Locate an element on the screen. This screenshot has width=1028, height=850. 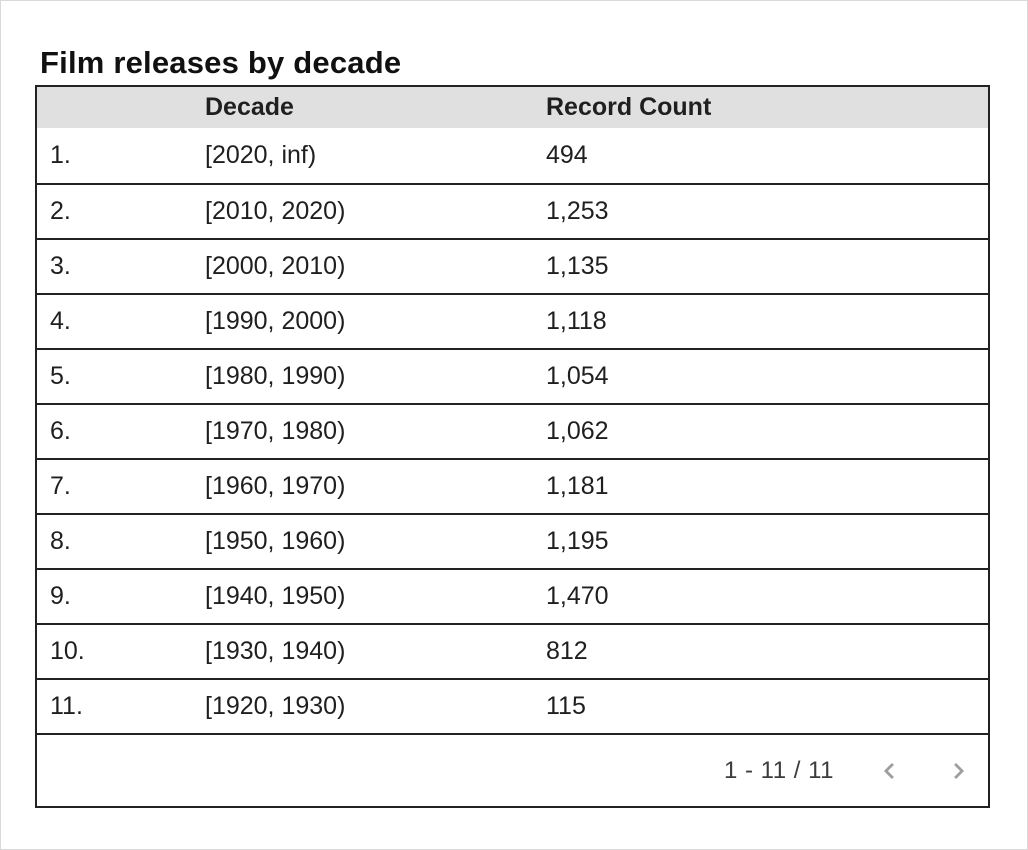
row-decade: [2020, inf) is located at coordinates (261, 155).